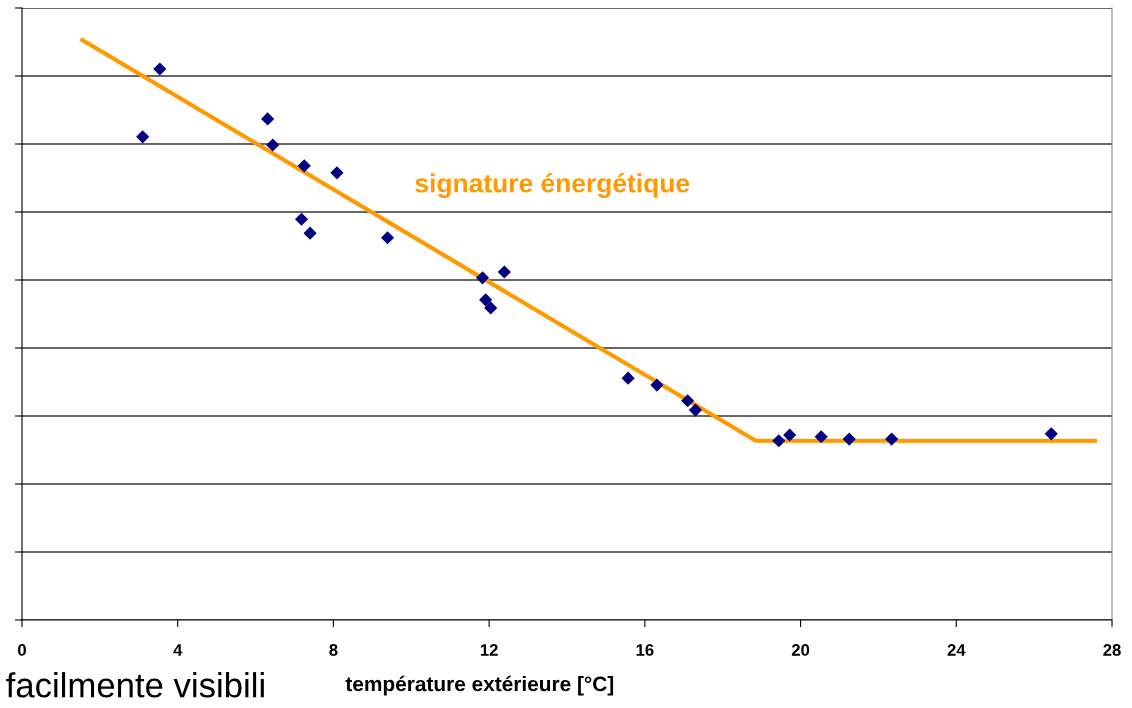 The image size is (1132, 708). What do you see at coordinates (489, 650) in the screenshot?
I see `x-tick-label: 12` at bounding box center [489, 650].